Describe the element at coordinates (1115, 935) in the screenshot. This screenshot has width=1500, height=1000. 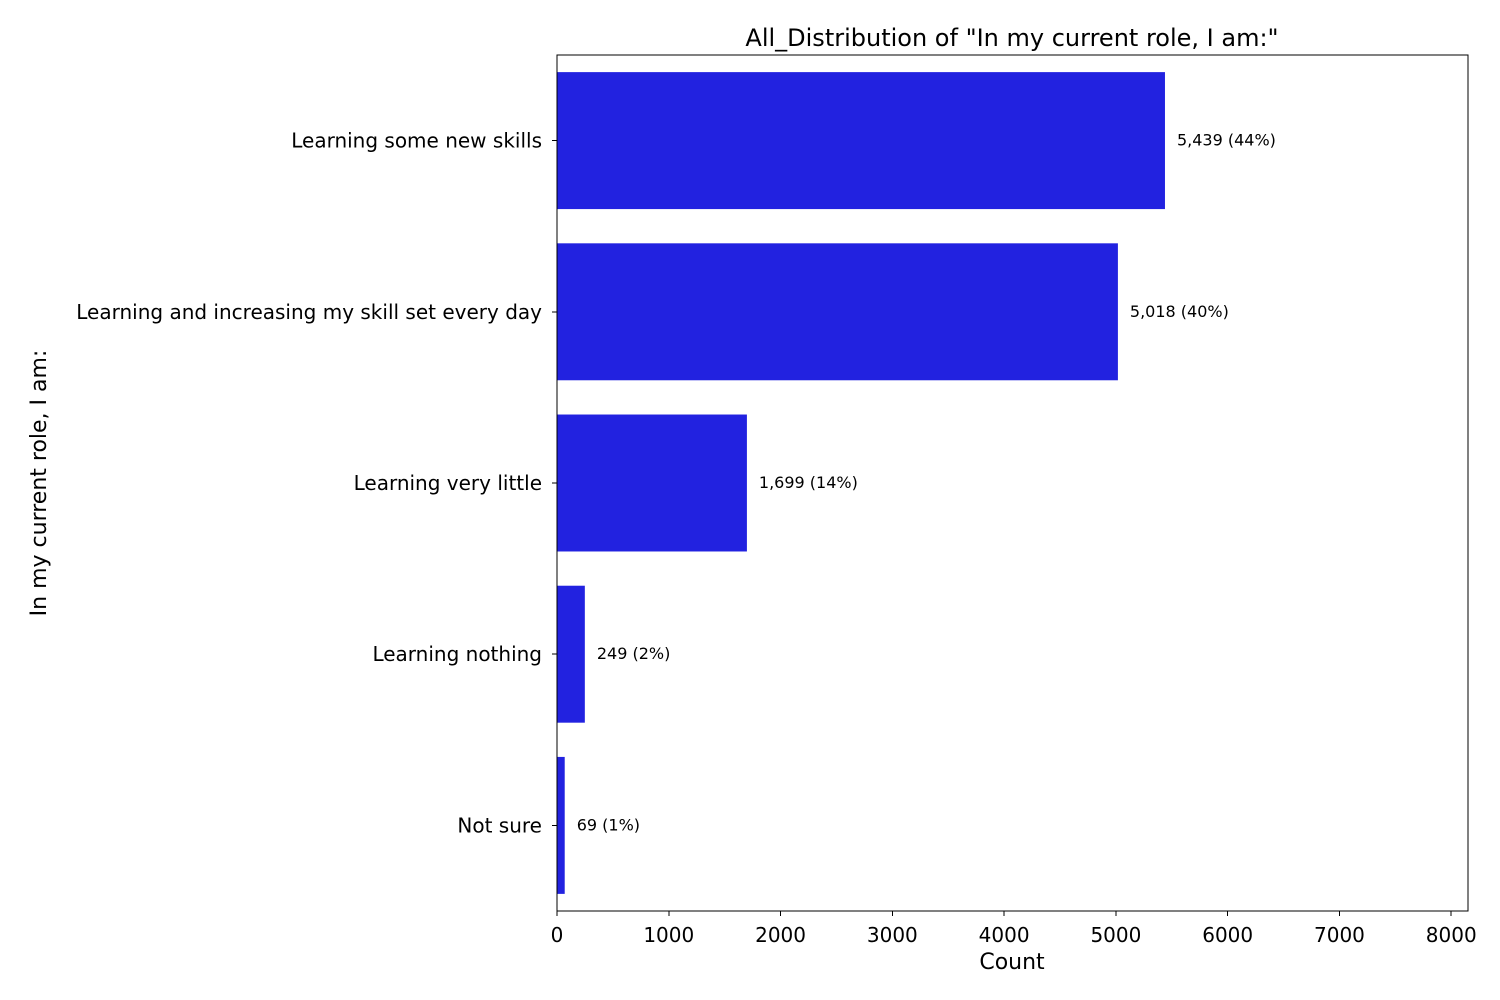
I see `x-tick-label: 5000` at that location.